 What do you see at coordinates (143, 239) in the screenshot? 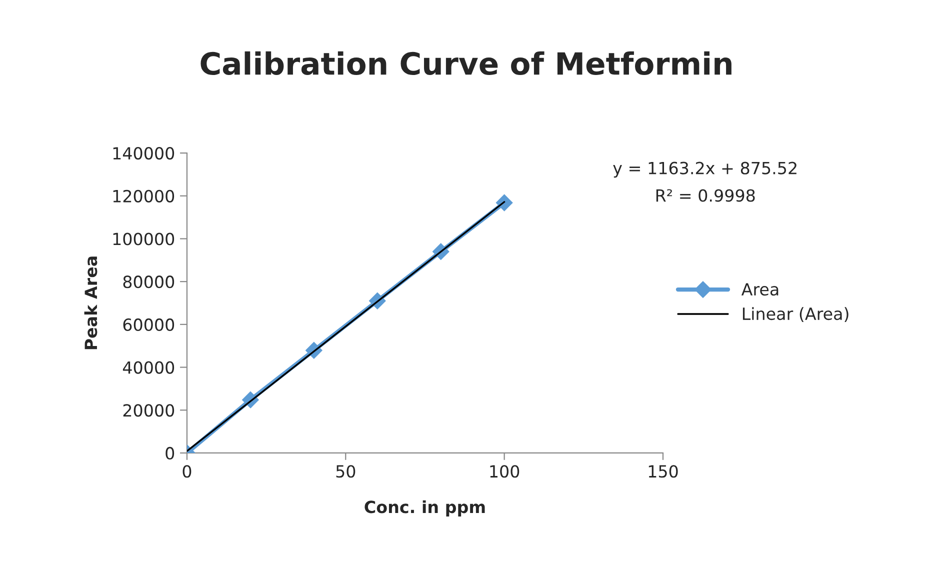
I see `y-tick-label: 100000` at bounding box center [143, 239].